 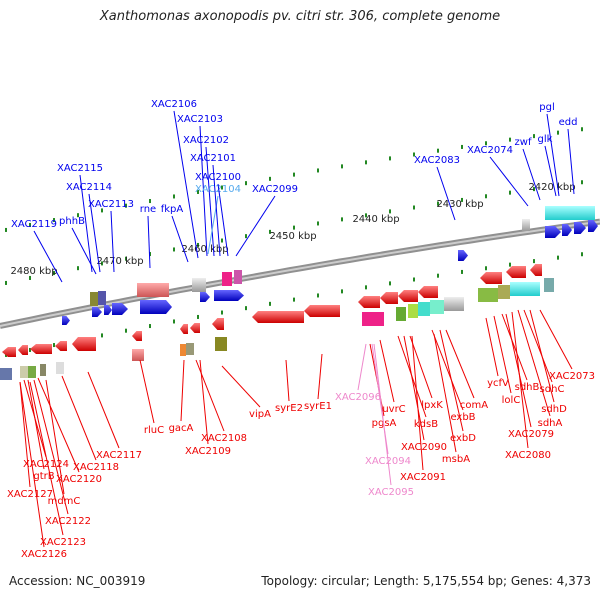 What do you see at coordinates (531, 434) in the screenshot?
I see `reverse-gene-label: XAC2079` at bounding box center [531, 434].